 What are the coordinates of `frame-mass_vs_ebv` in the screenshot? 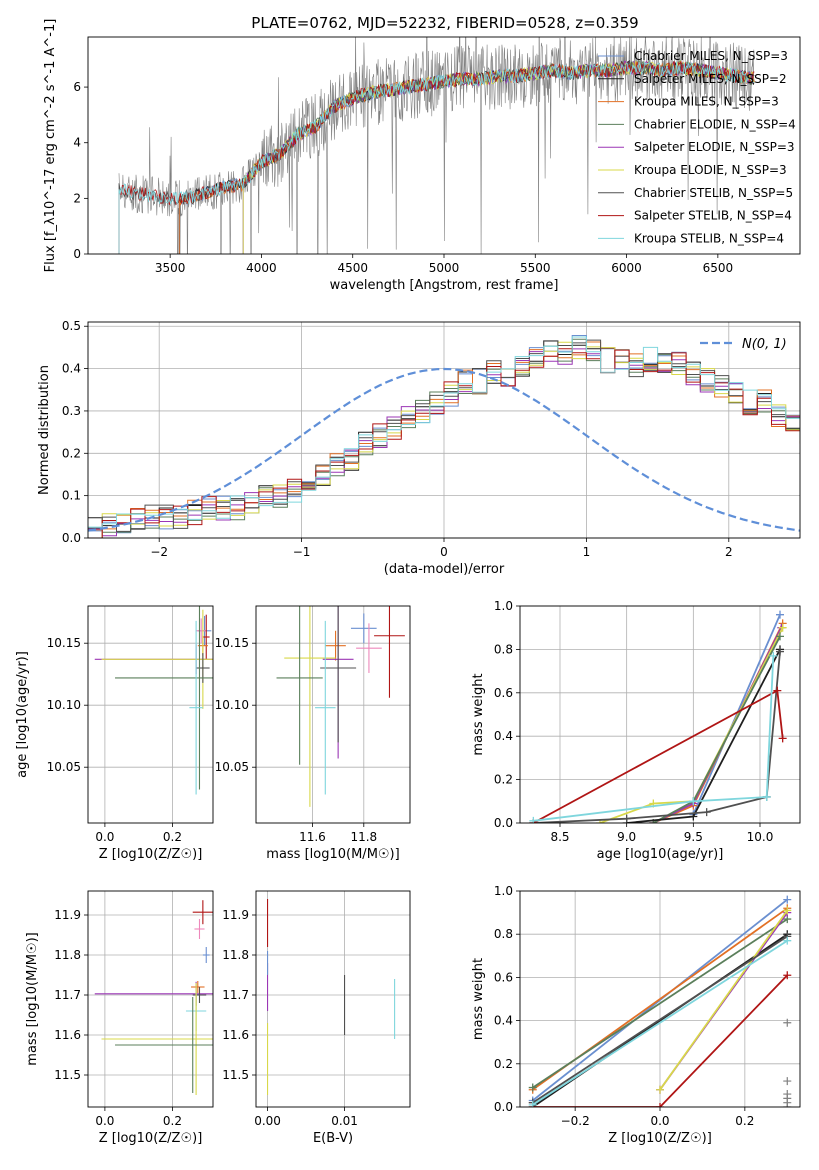 It's located at (333, 999).